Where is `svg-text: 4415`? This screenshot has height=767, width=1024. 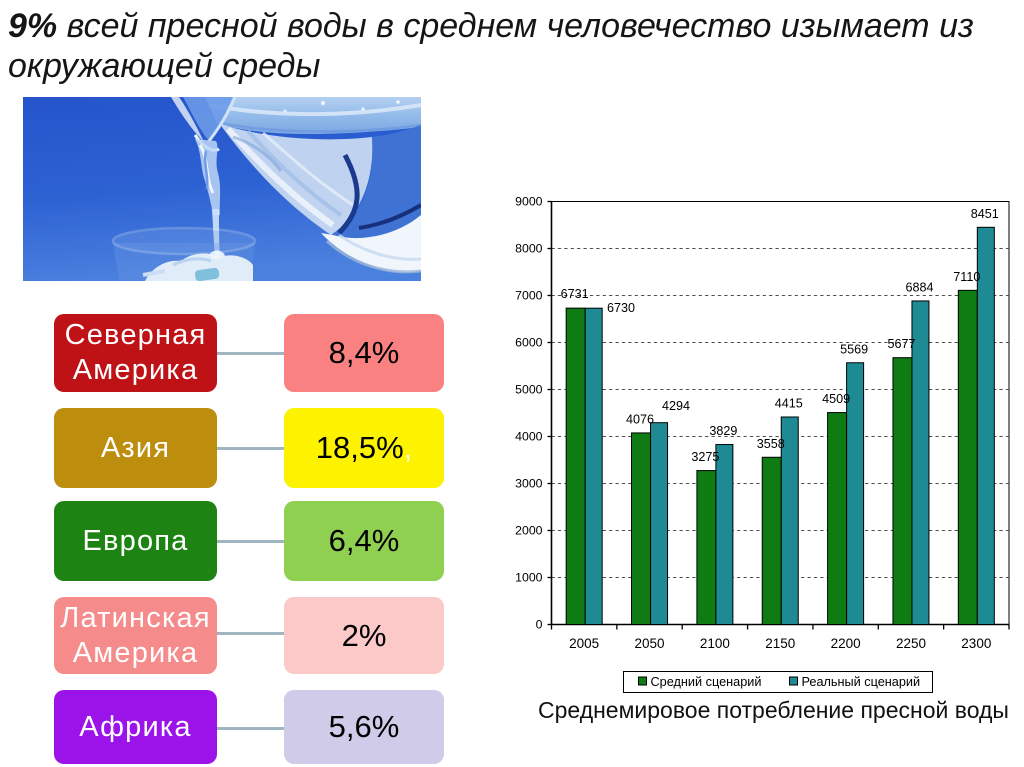 svg-text: 4415 is located at coordinates (789, 403).